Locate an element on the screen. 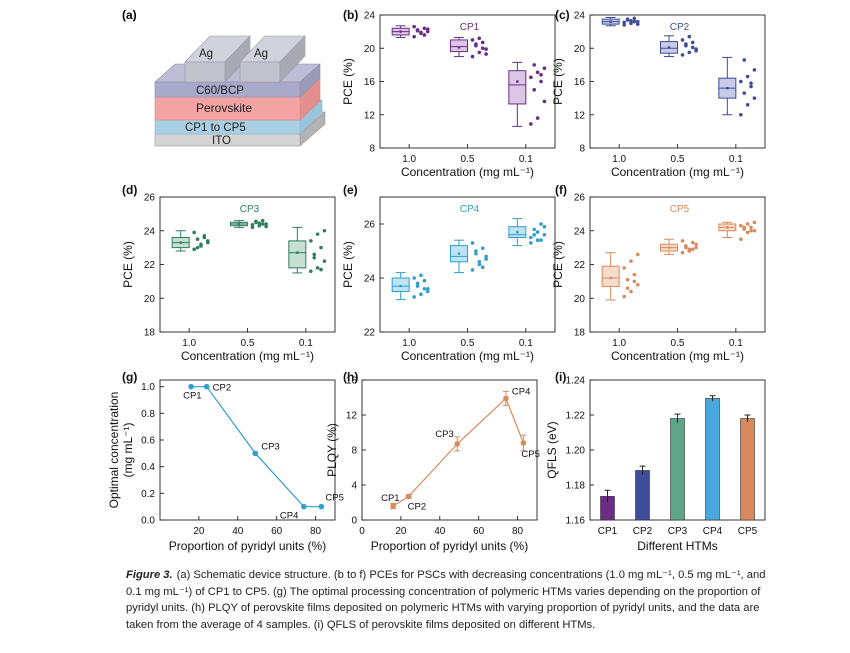 This screenshot has width=850, height=653. x-axis-label: Proportion of pyridyl units (%) is located at coordinates (247, 546).